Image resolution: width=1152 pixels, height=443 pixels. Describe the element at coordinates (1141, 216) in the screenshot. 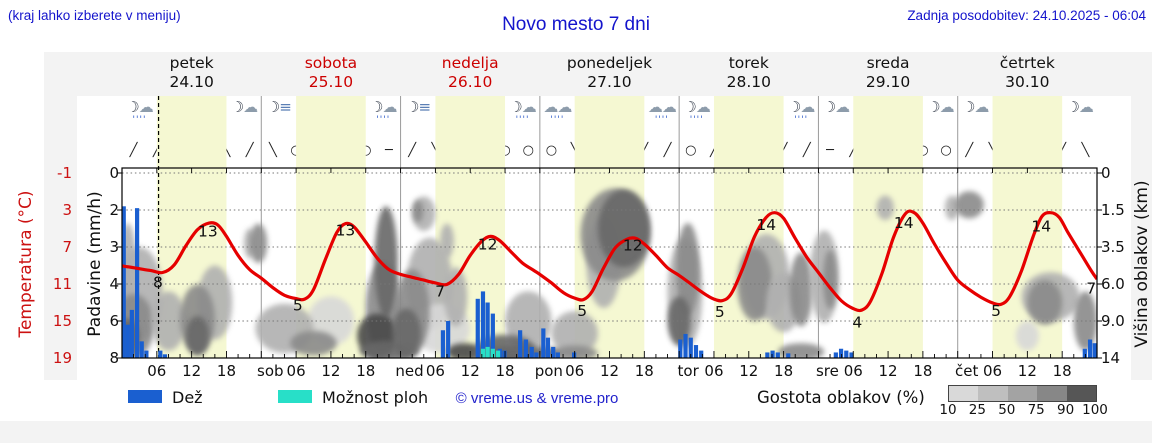

I see `right-axis-strip` at that location.